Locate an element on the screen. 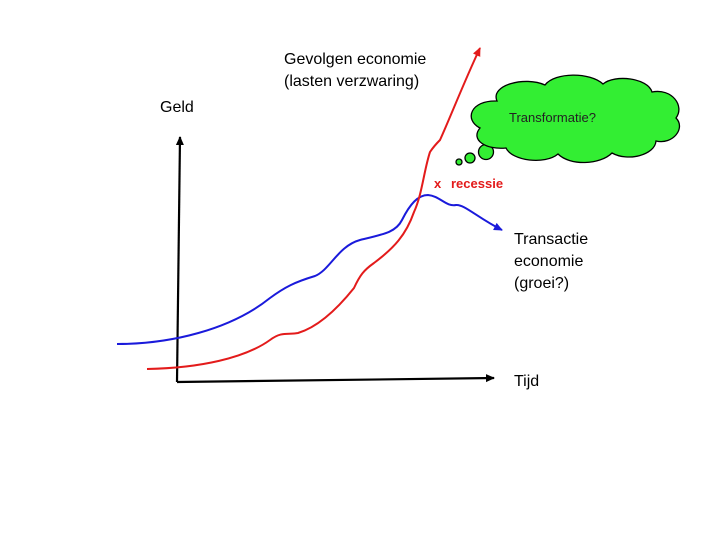  recession-marker: x is located at coordinates (438, 183).